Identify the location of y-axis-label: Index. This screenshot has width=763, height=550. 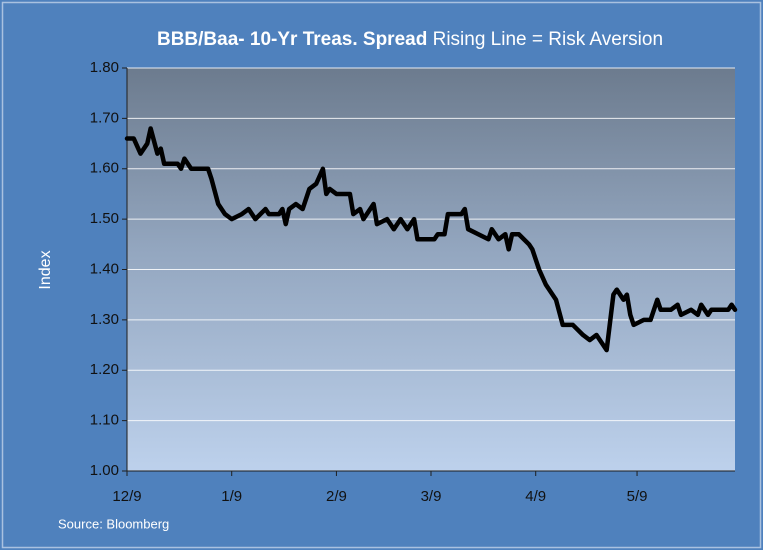
(45, 269).